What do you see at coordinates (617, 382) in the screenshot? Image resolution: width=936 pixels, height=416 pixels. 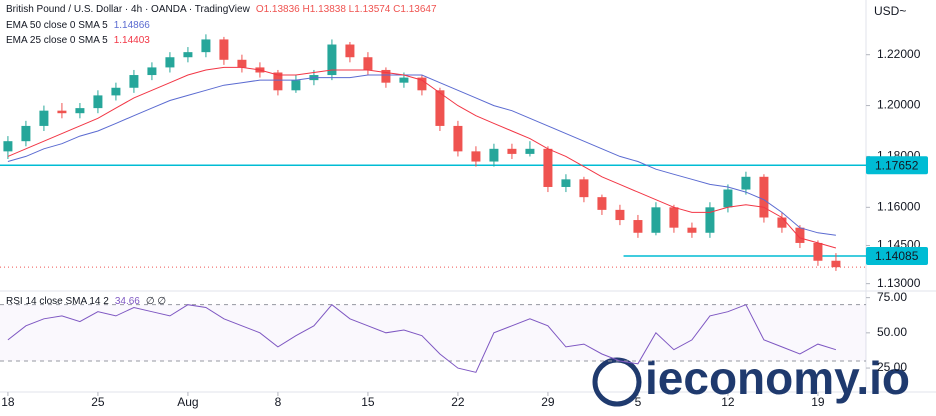 I see `watermark-logo` at bounding box center [617, 382].